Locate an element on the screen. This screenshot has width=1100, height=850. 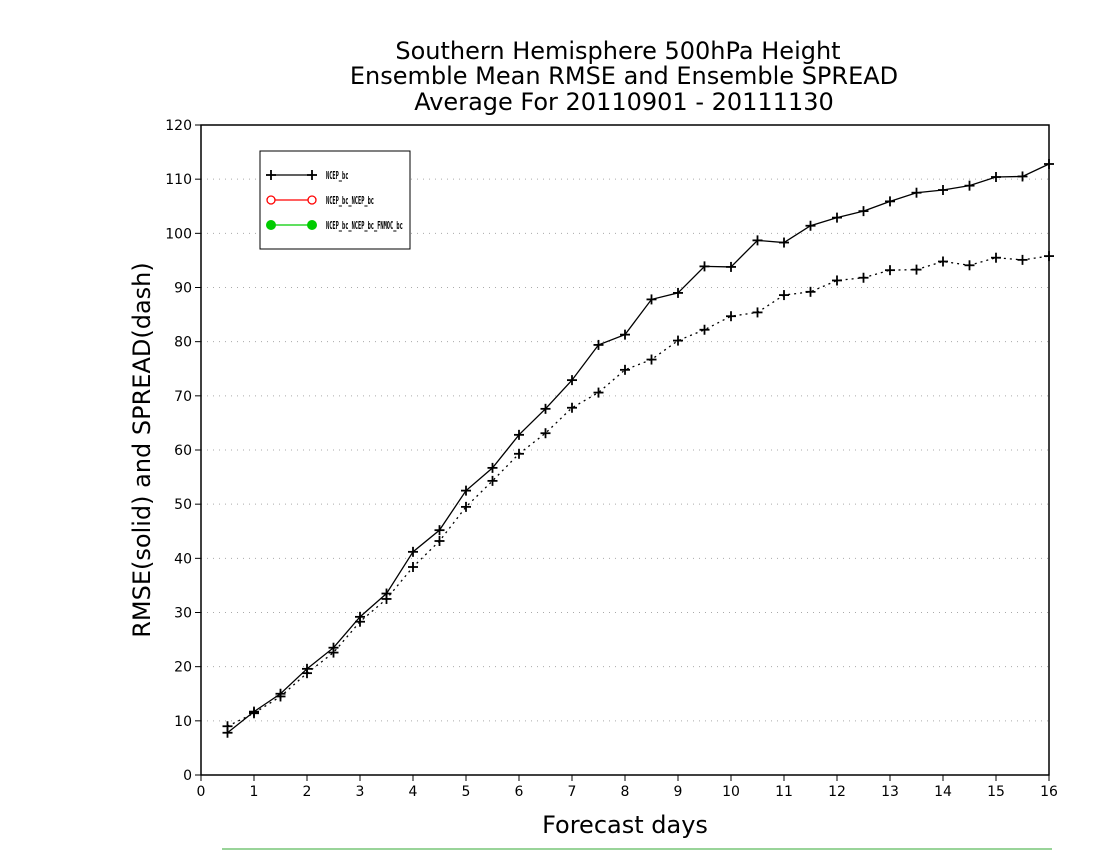
x-tick-label: 6 is located at coordinates (519, 792).